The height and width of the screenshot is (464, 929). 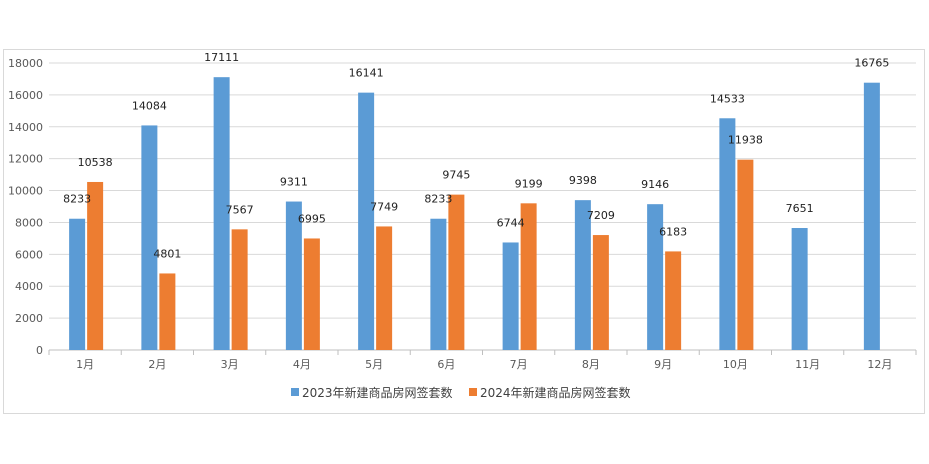 What do you see at coordinates (240, 209) in the screenshot?
I see `data-label: 7567` at bounding box center [240, 209].